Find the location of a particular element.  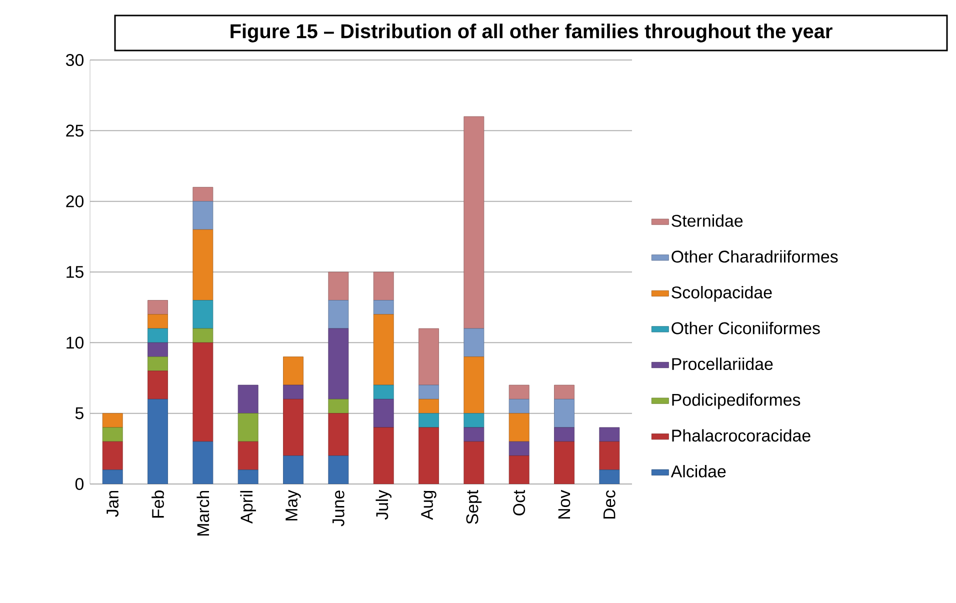

y-tick-label: 15 is located at coordinates (75, 272).